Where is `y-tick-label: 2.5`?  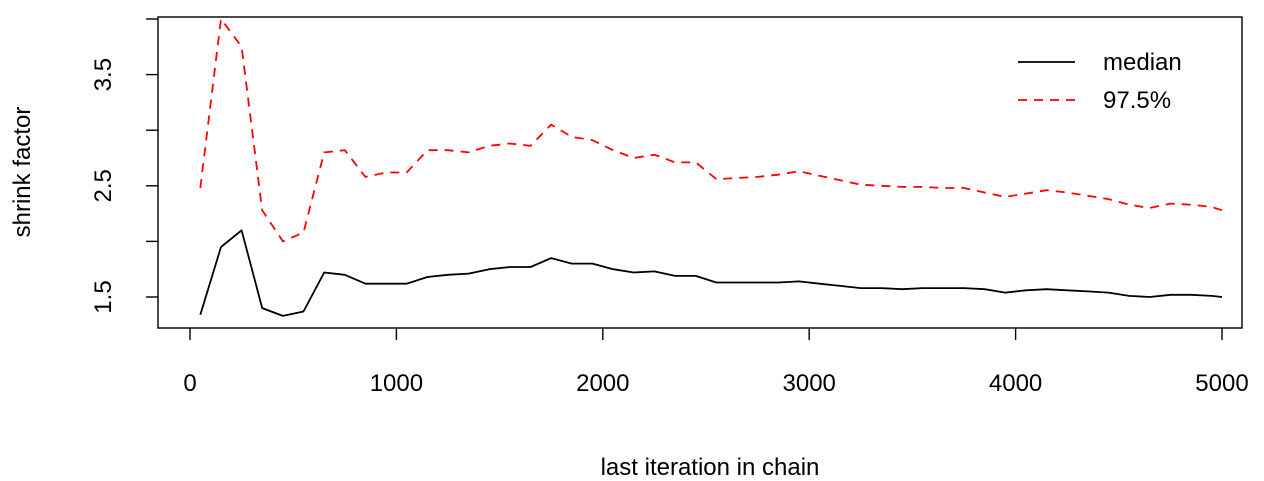 y-tick-label: 2.5 is located at coordinates (103, 185).